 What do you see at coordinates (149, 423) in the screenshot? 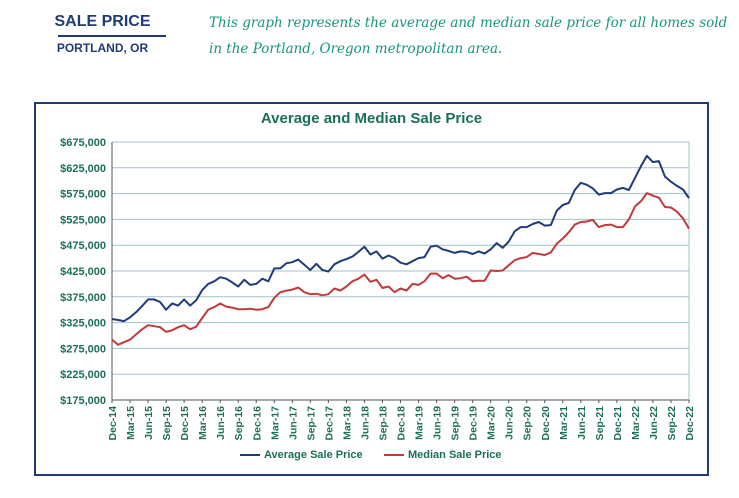
I see `x-tick-label: Jun-15` at bounding box center [149, 423].